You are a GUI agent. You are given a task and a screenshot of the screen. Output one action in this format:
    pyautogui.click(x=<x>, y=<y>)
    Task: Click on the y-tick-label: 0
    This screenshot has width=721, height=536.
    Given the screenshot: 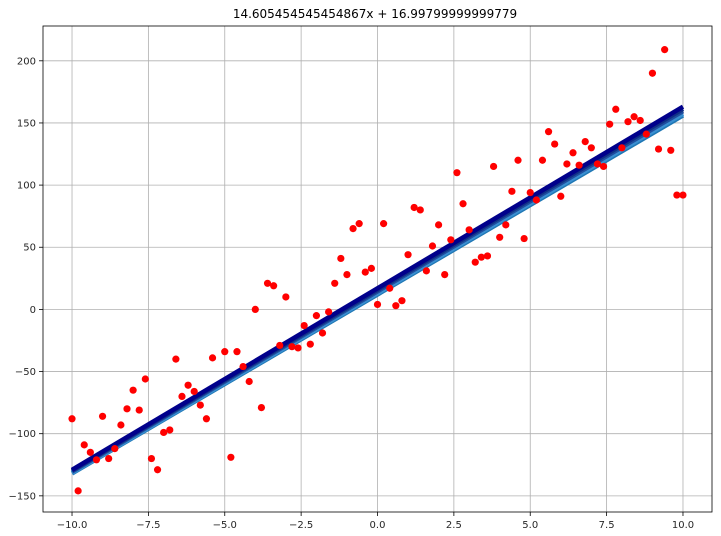 What is the action you would take?
    pyautogui.click(x=33, y=310)
    